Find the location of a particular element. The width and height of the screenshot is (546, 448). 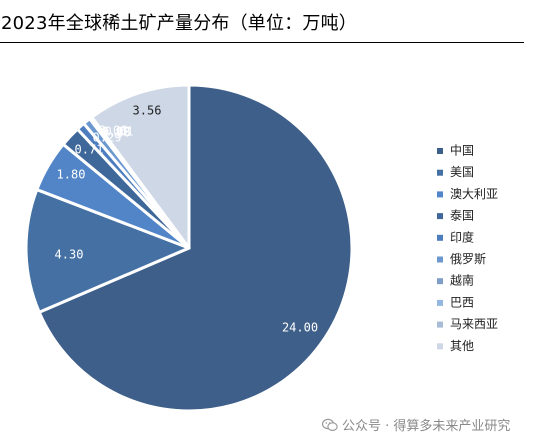

slice-value-label: 0.06 is located at coordinates (113, 131).